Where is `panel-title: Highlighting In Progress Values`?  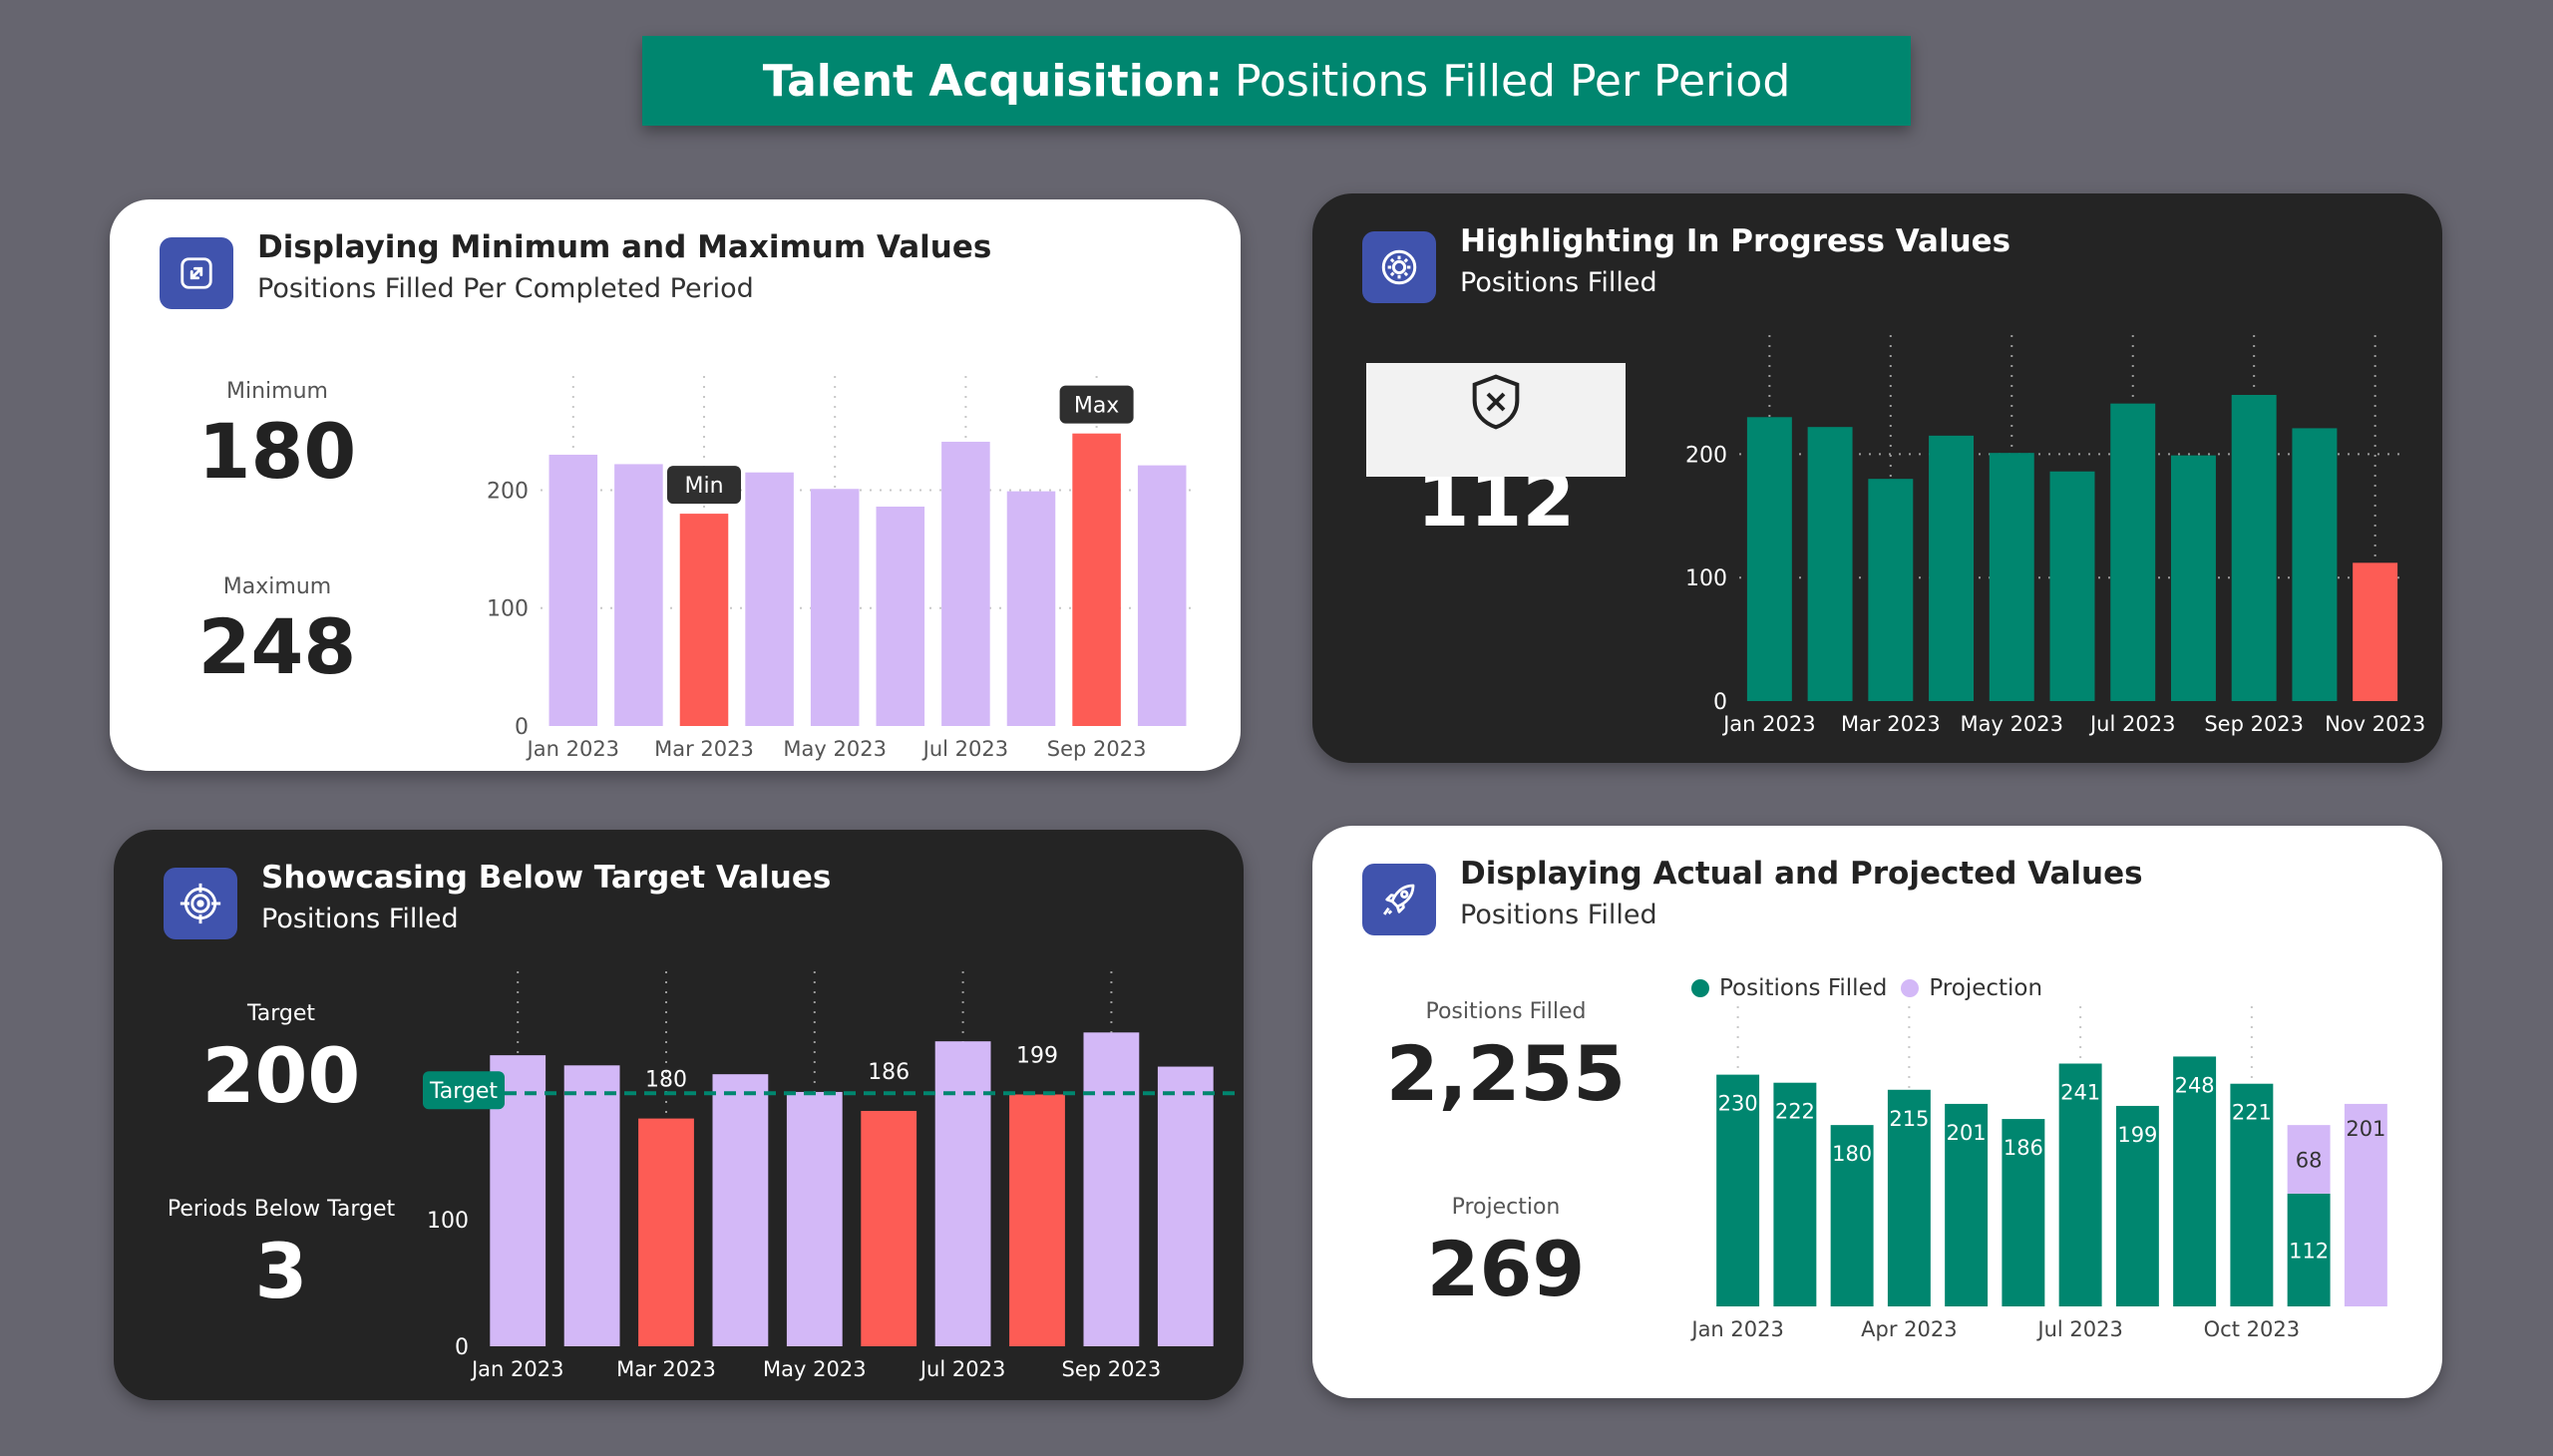
panel-title: Highlighting In Progress Values is located at coordinates (1736, 241).